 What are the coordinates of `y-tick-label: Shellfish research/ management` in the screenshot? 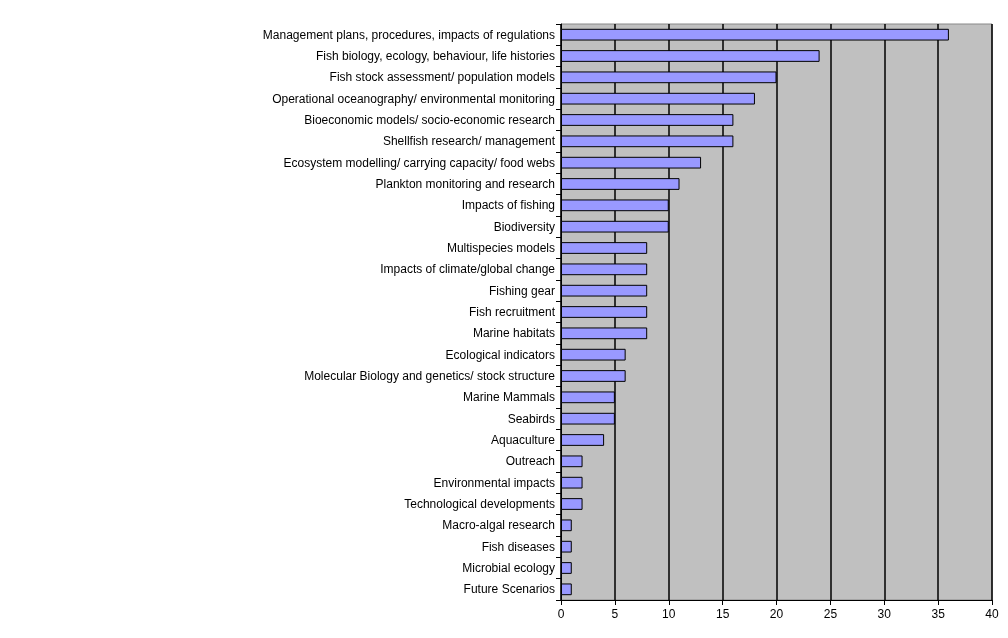 It's located at (469, 141).